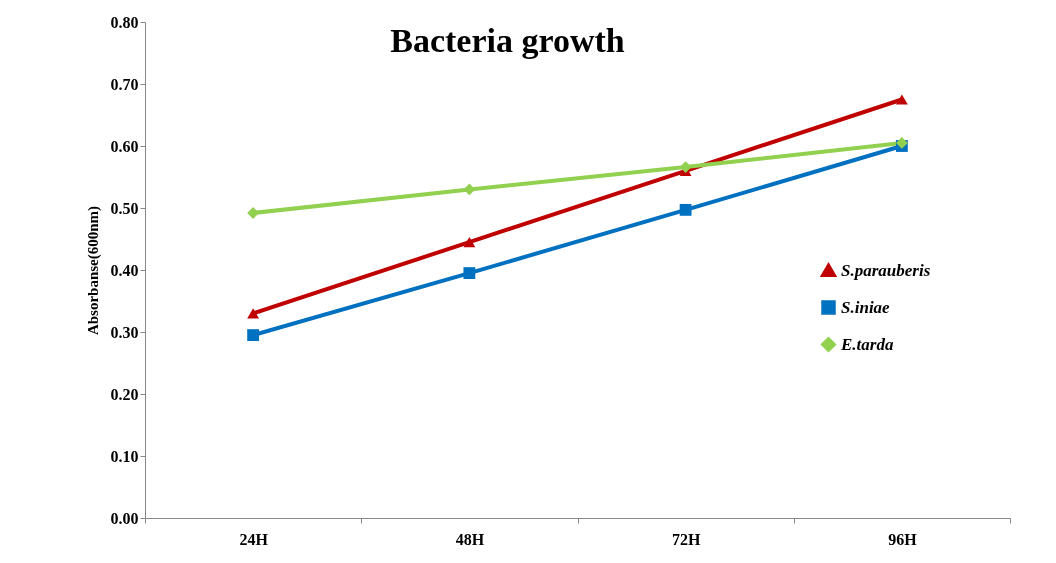  Describe the element at coordinates (254, 539) in the screenshot. I see `x-tick-label: 24H` at that location.